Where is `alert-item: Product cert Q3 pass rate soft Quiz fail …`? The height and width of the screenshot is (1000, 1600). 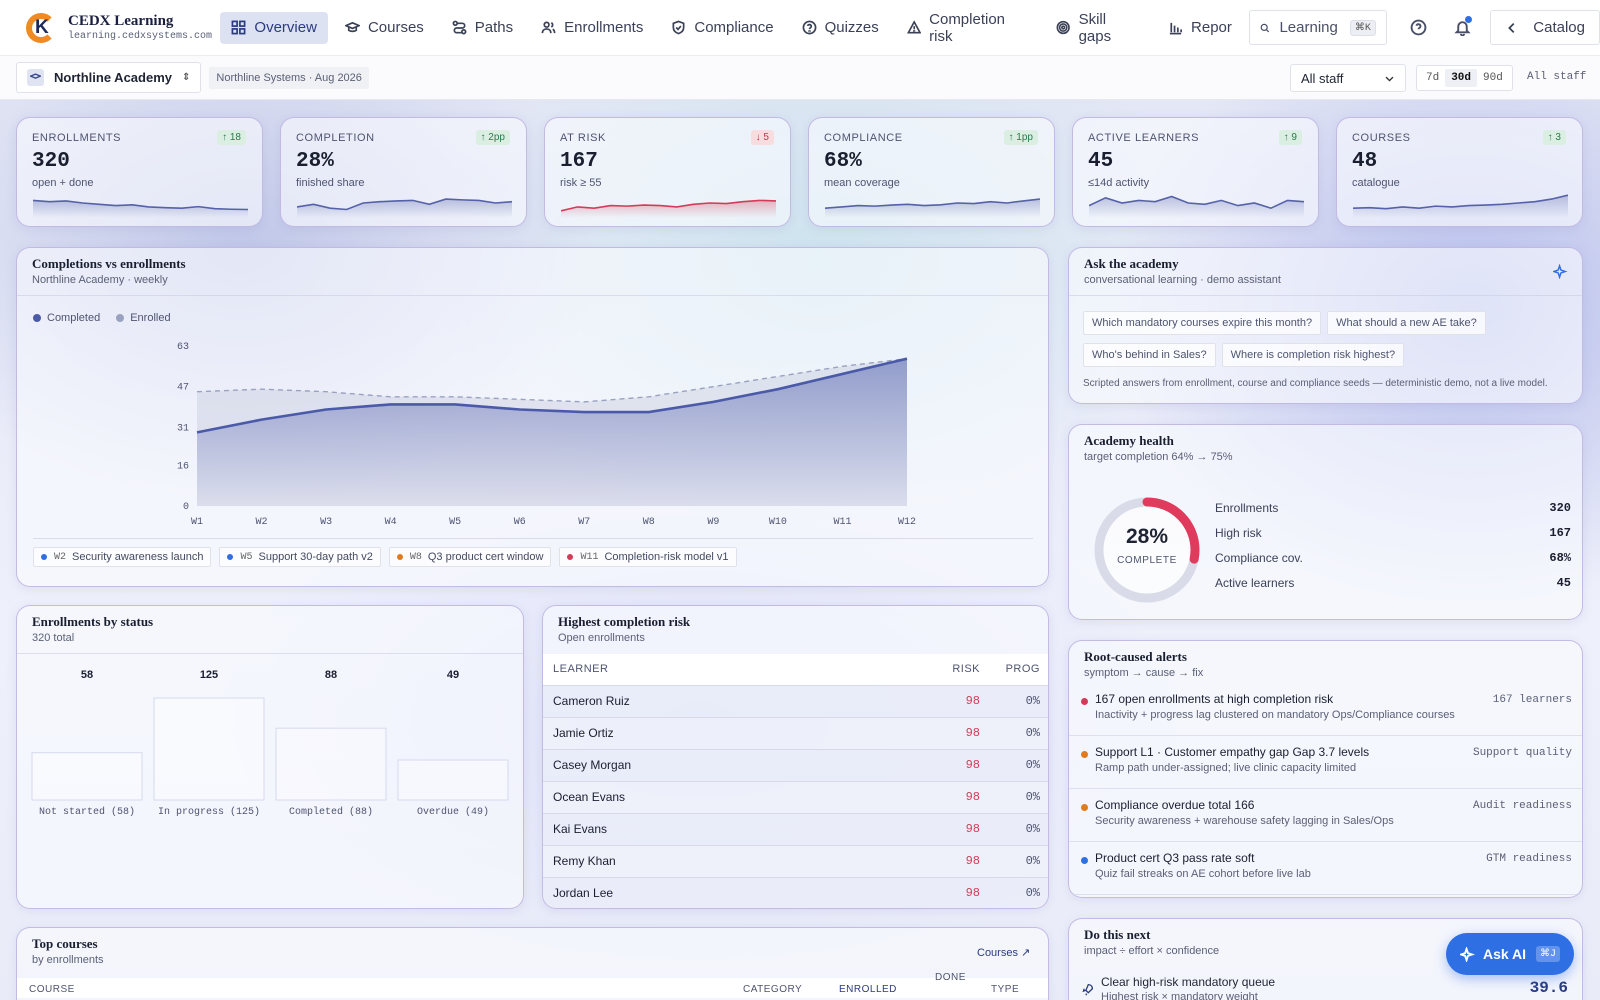 alert-item: Product cert Q3 pass rate soft Quiz fail … is located at coordinates (1325, 868).